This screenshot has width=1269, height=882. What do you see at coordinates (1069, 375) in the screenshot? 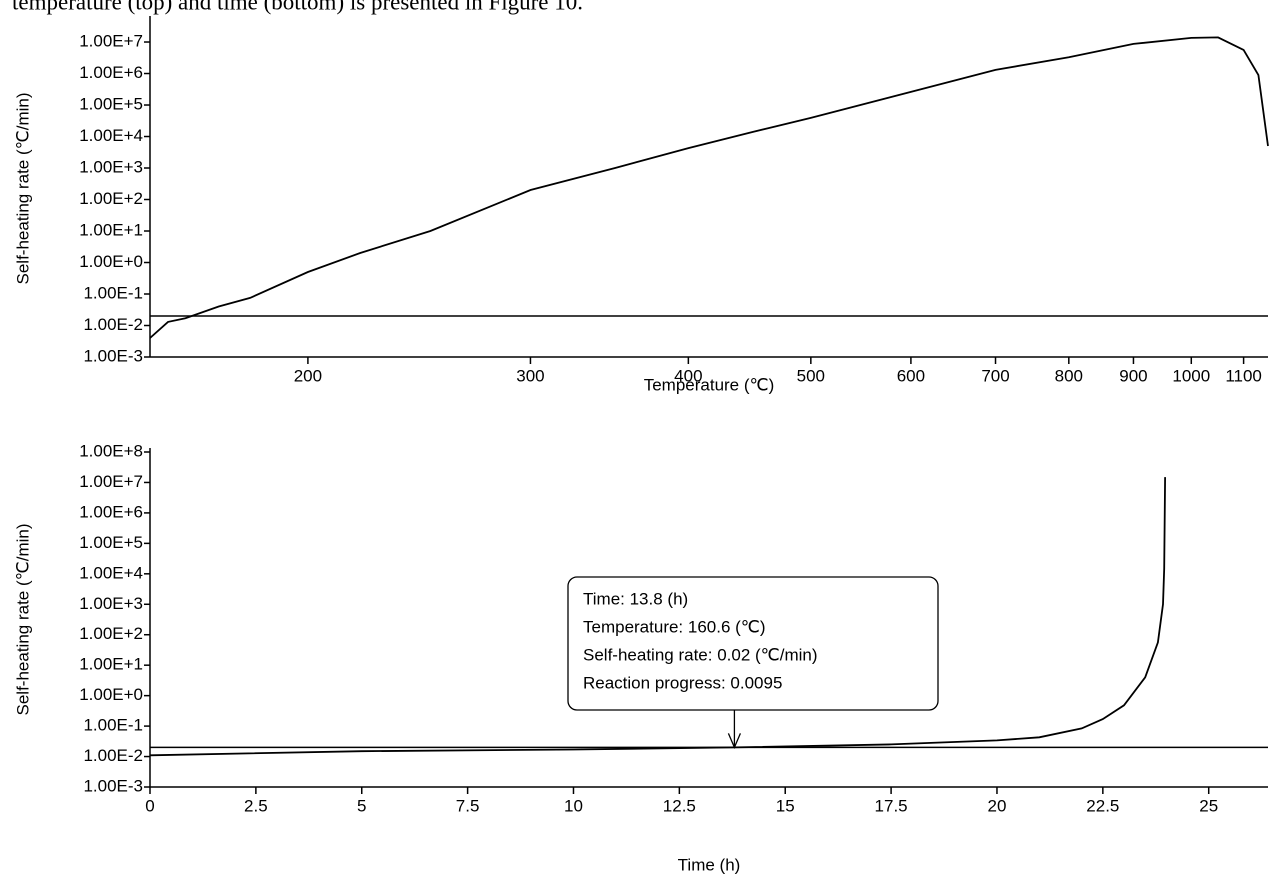
I see `x-tick-label: 800` at bounding box center [1069, 375].